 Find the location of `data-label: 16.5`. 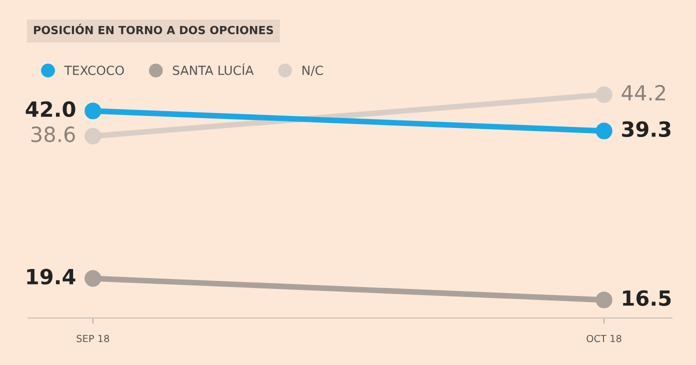

data-label: 16.5 is located at coordinates (647, 298).